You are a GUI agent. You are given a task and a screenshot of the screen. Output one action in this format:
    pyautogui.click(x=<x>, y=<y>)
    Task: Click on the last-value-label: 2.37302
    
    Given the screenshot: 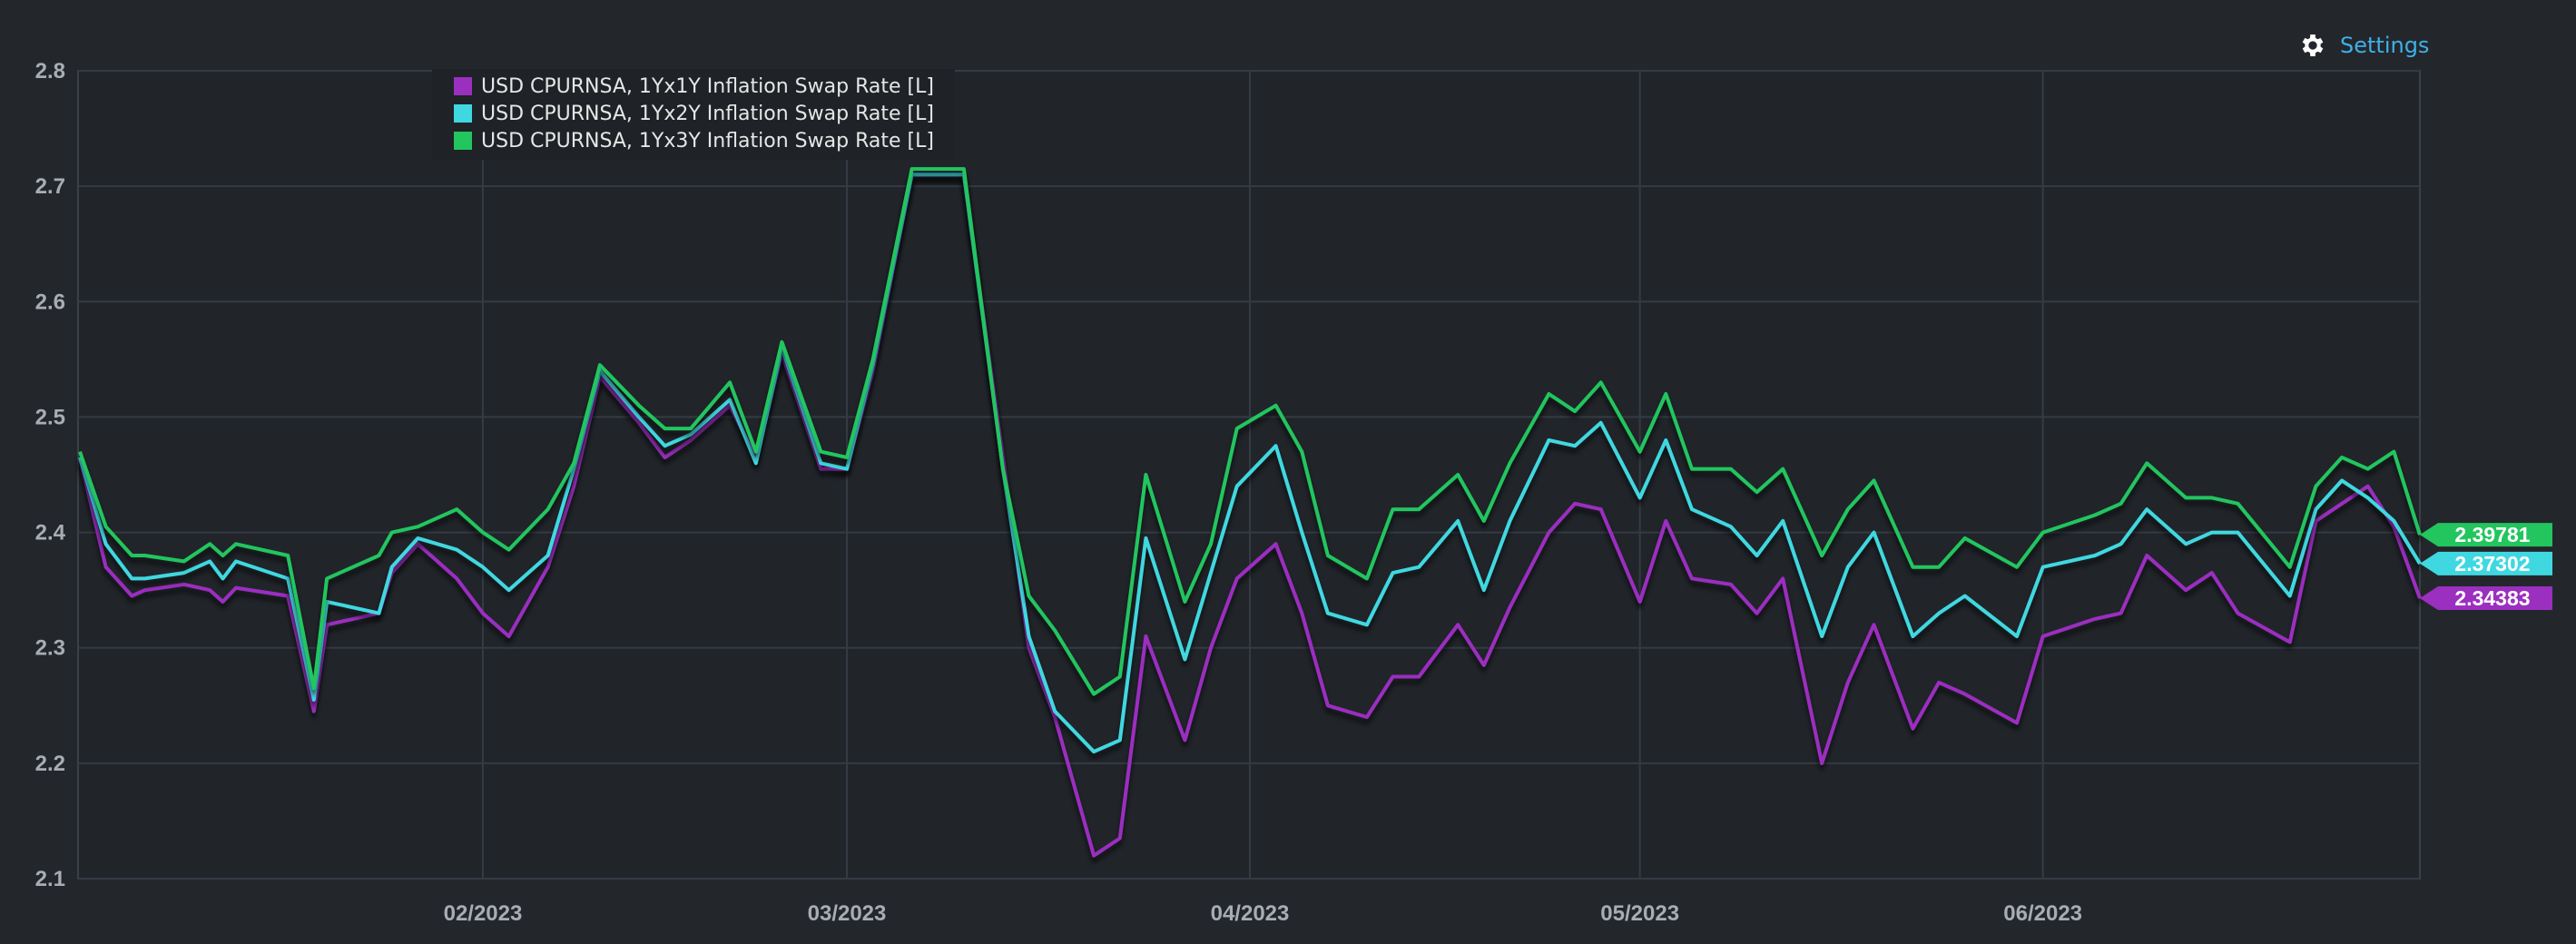 What is the action you would take?
    pyautogui.click(x=2492, y=563)
    